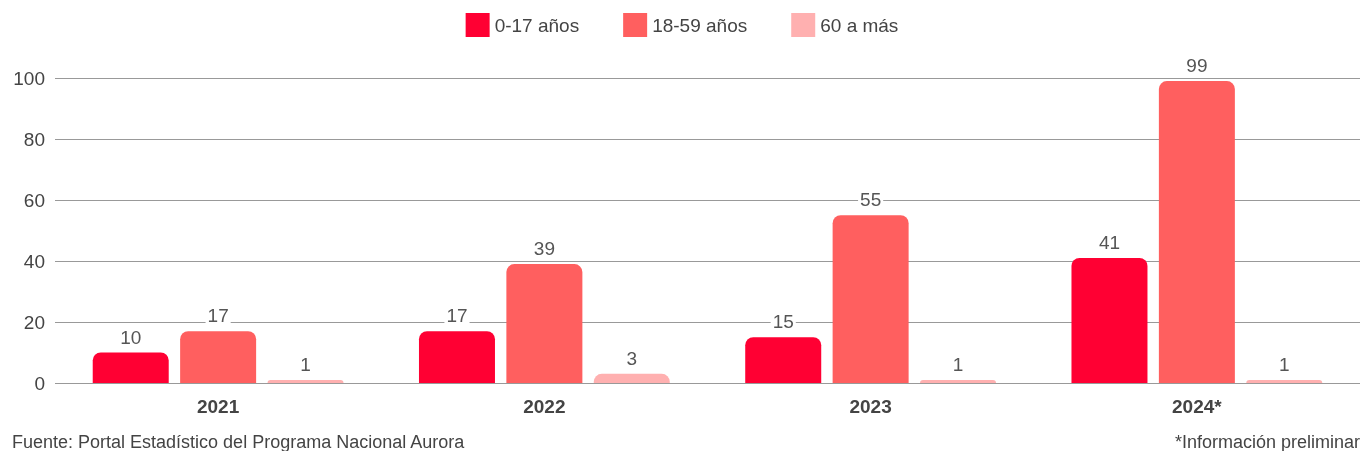 Image resolution: width=1364 pixels, height=451 pixels. I want to click on x-tick-label: 2024*, so click(1197, 406).